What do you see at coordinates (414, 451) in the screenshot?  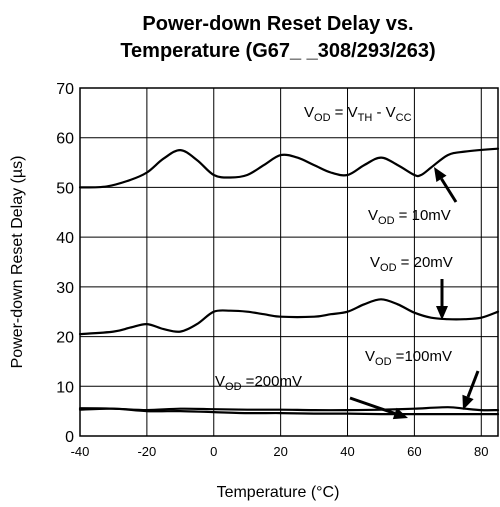 I see `x-tick-label: 60` at bounding box center [414, 451].